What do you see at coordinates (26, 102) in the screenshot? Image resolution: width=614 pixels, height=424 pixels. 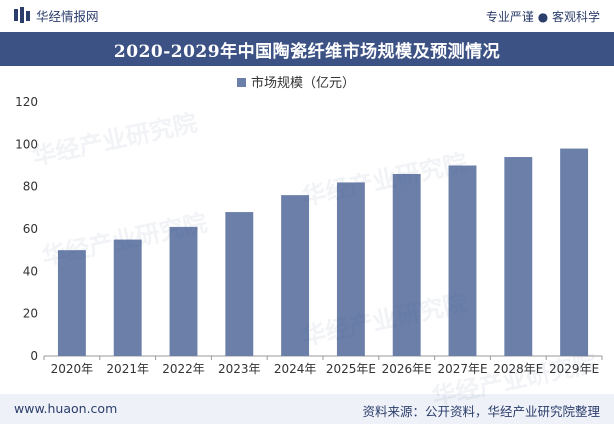 I see `y-tick-label: 120` at bounding box center [26, 102].